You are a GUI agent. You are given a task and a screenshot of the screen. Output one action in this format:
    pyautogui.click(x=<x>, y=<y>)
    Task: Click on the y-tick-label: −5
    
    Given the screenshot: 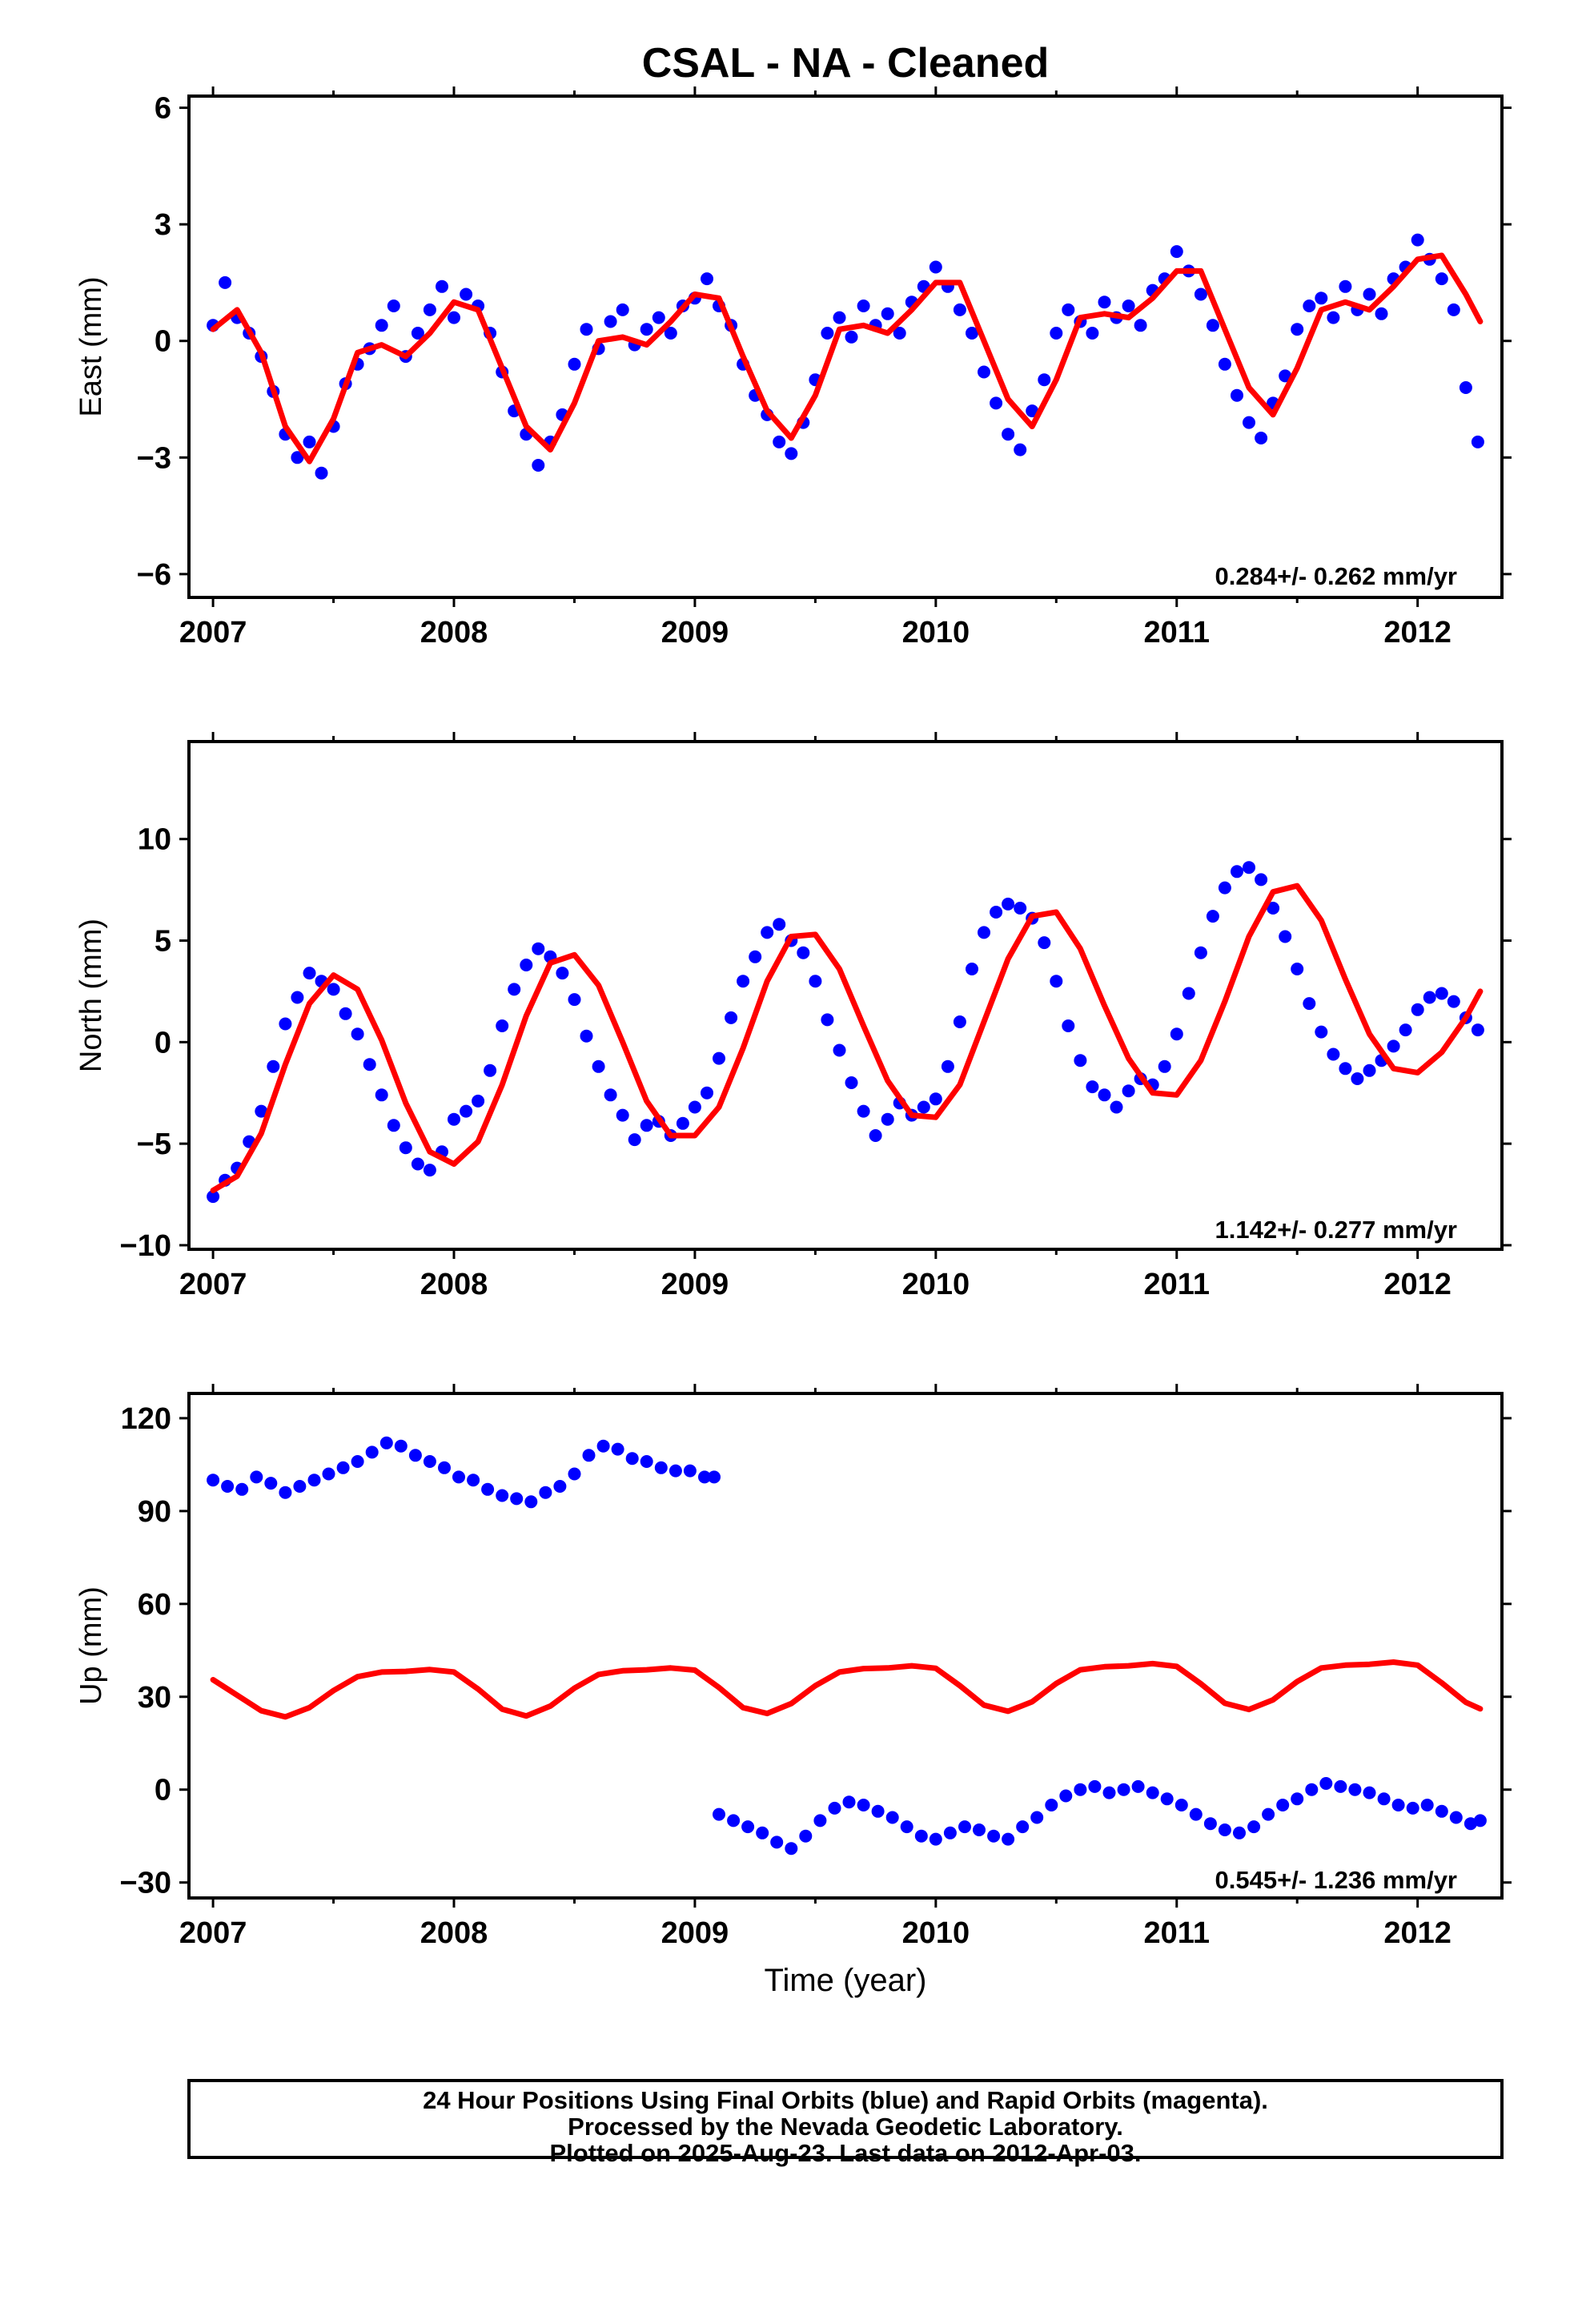 What is the action you would take?
    pyautogui.click(x=154, y=1144)
    